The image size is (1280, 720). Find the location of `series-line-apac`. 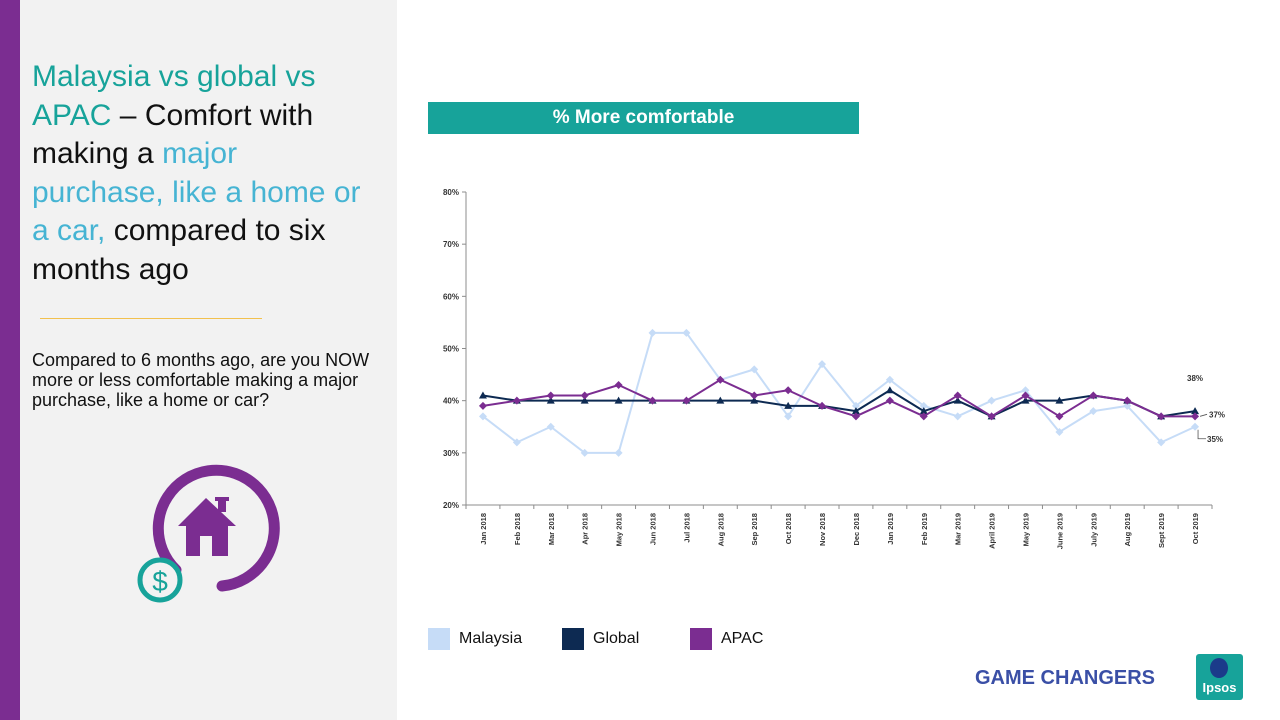

series-line-apac is located at coordinates (839, 398).